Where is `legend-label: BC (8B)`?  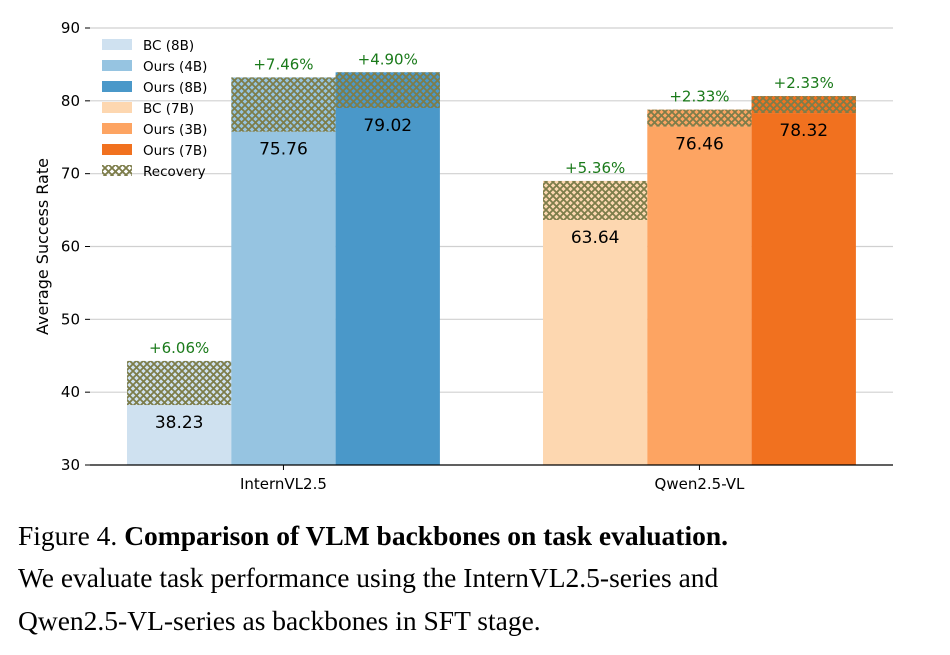 legend-label: BC (8B) is located at coordinates (168, 46).